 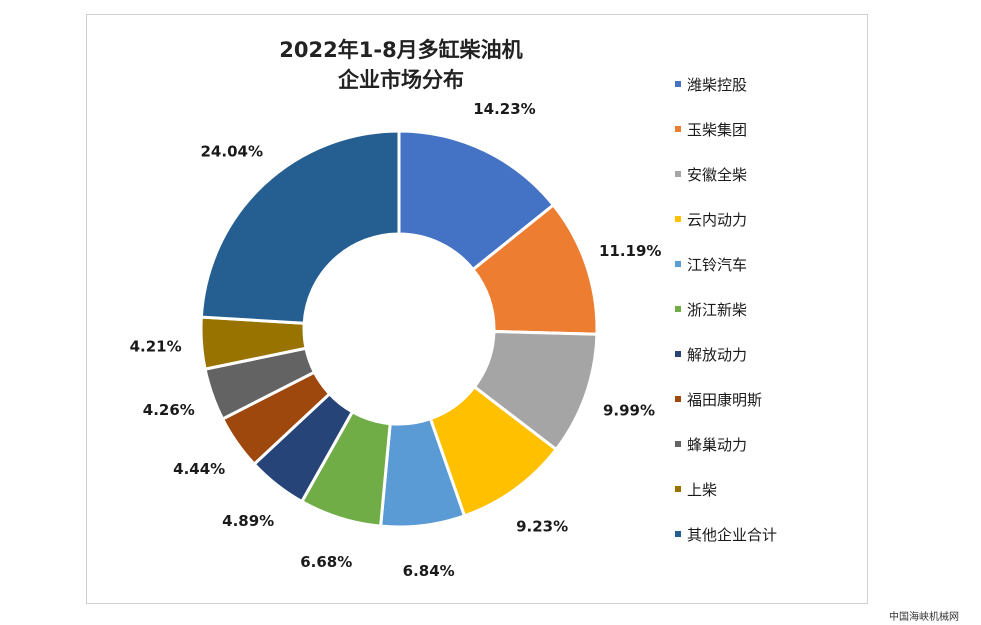 I want to click on legend-label-11: 其他企业合计, so click(x=732, y=535).